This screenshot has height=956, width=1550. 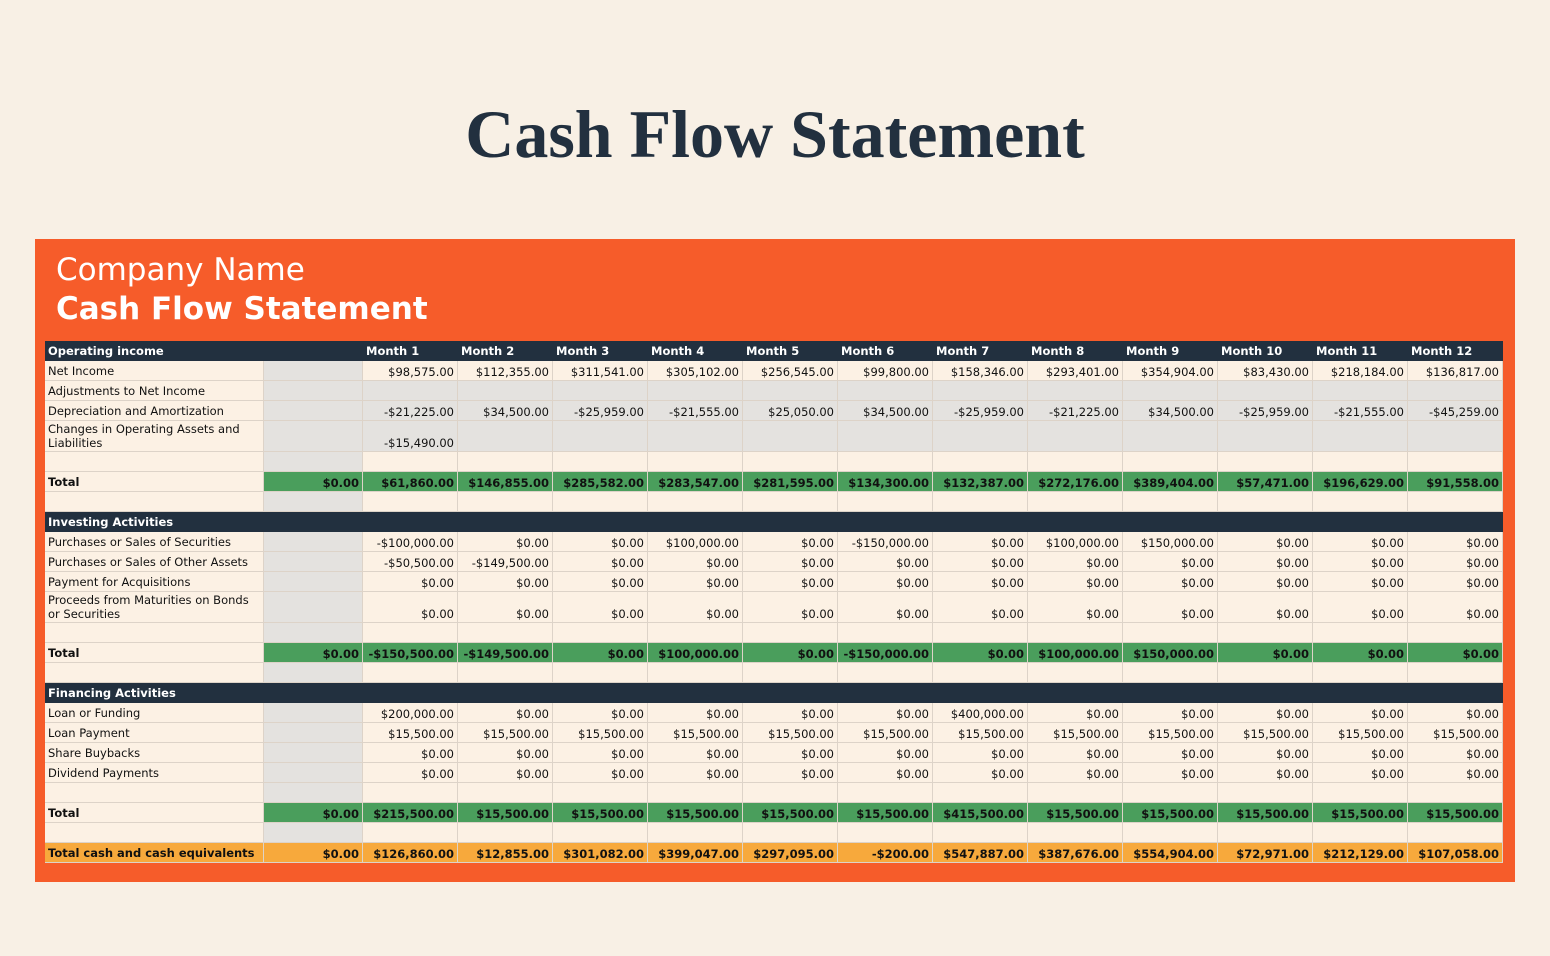 I want to click on value-cell: -$100,000.00, so click(x=410, y=542).